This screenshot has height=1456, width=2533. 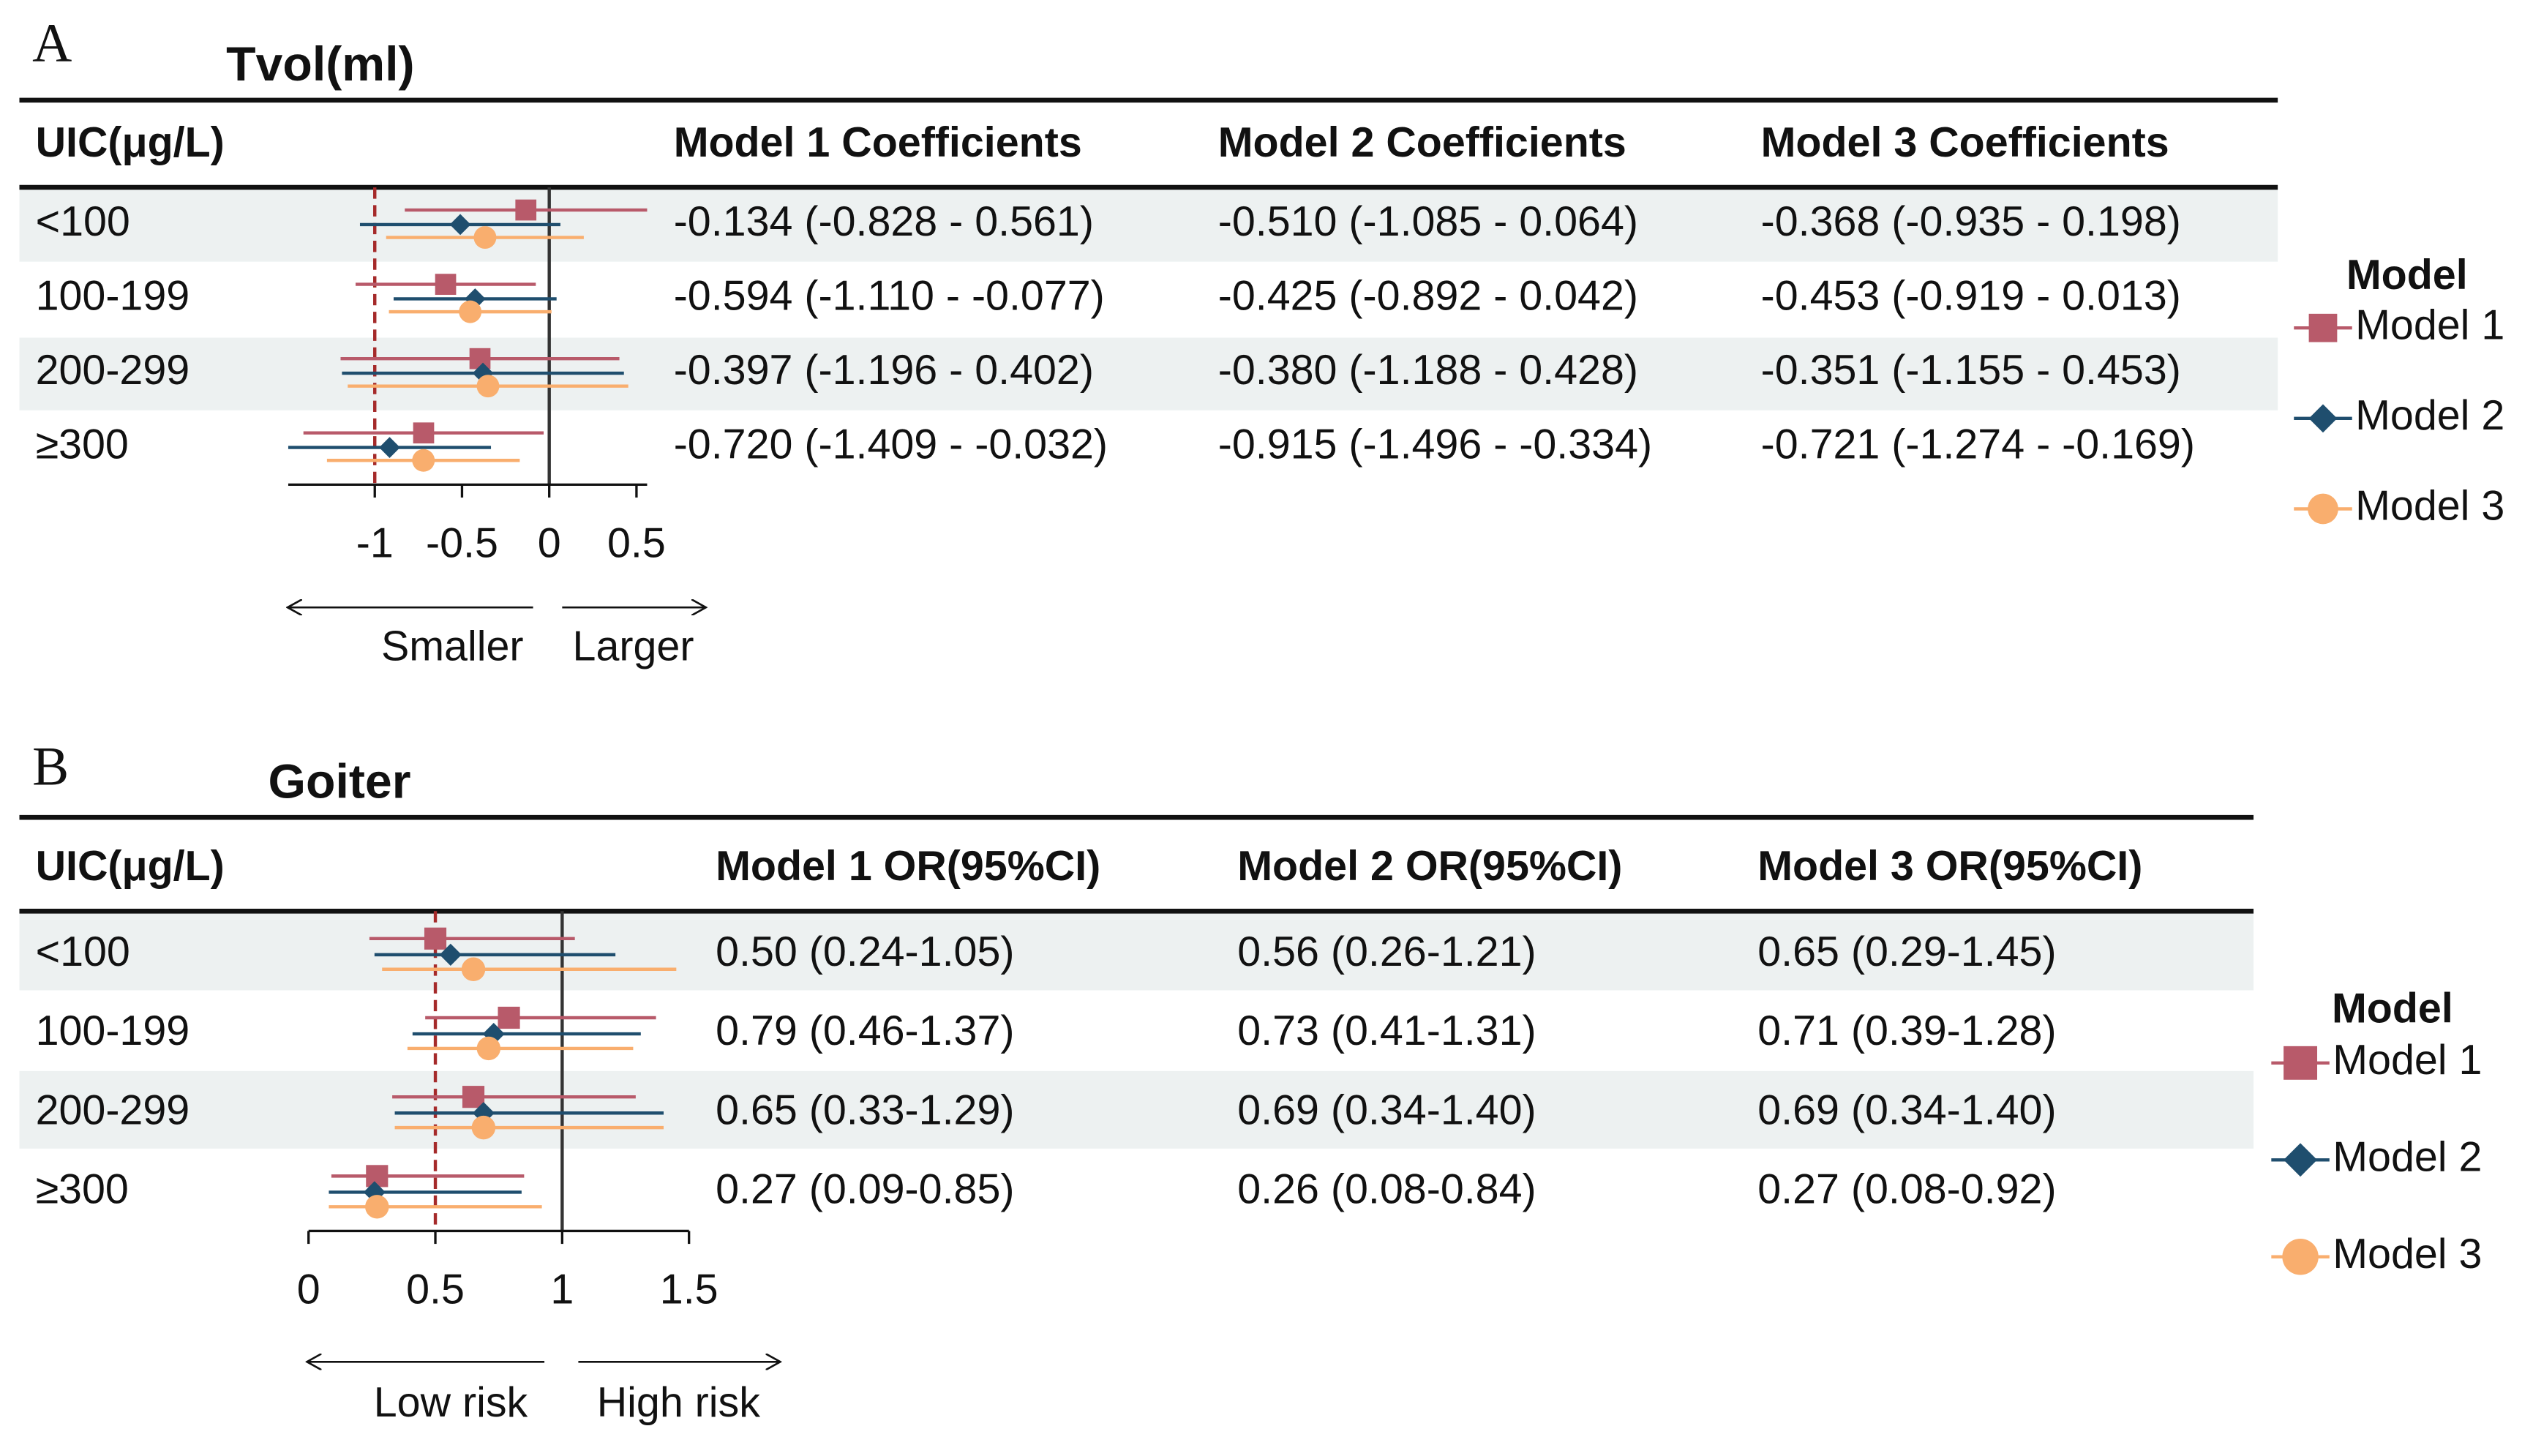 I want to click on column-header: Model 2 OR(95%CI), so click(x=1429, y=866).